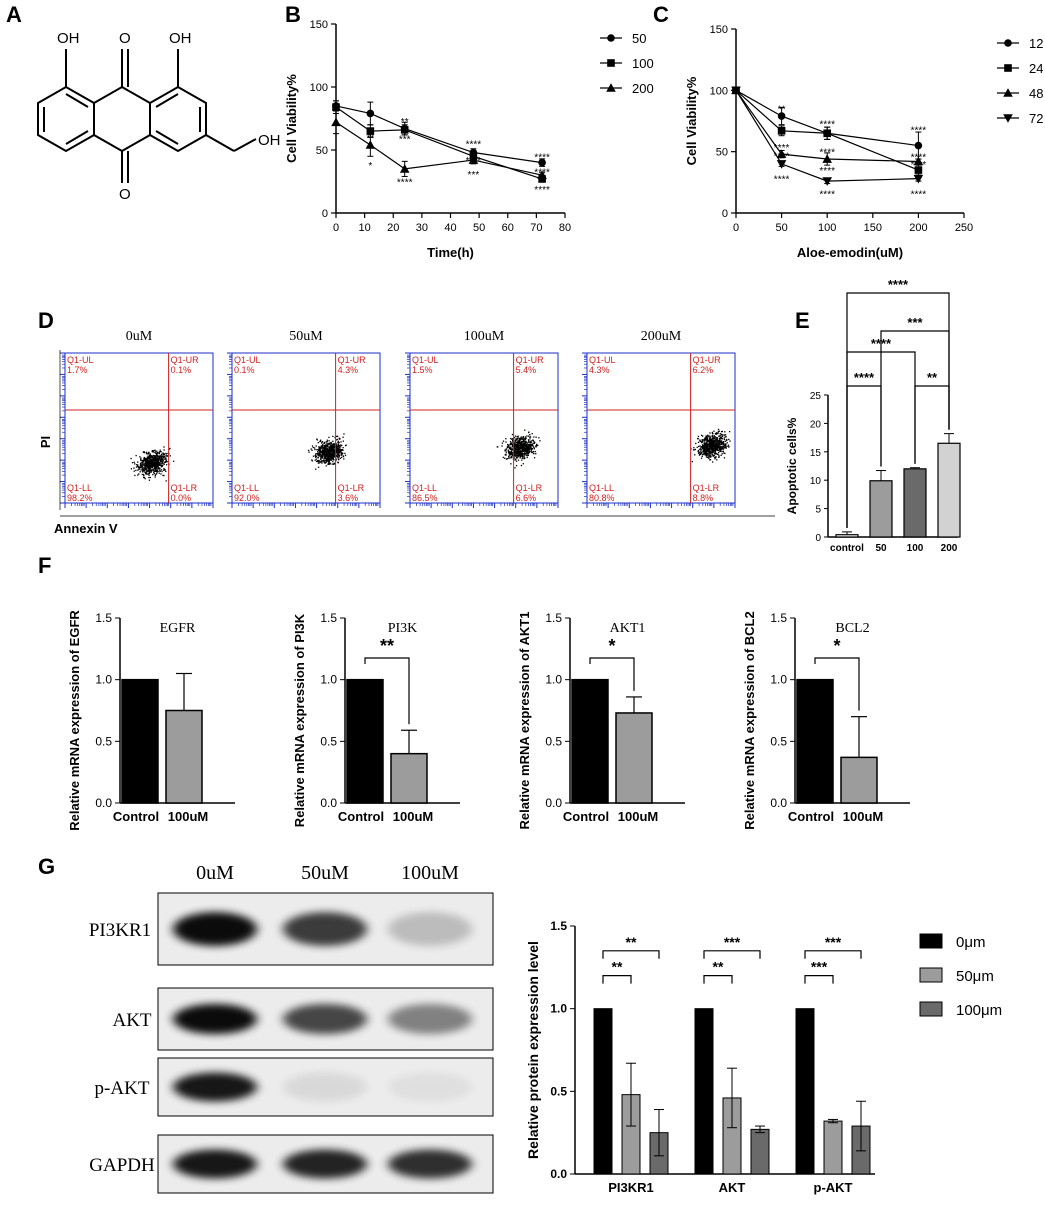 The image size is (1045, 1207). Describe the element at coordinates (178, 628) in the screenshot. I see `chart-title: EGFR` at that location.